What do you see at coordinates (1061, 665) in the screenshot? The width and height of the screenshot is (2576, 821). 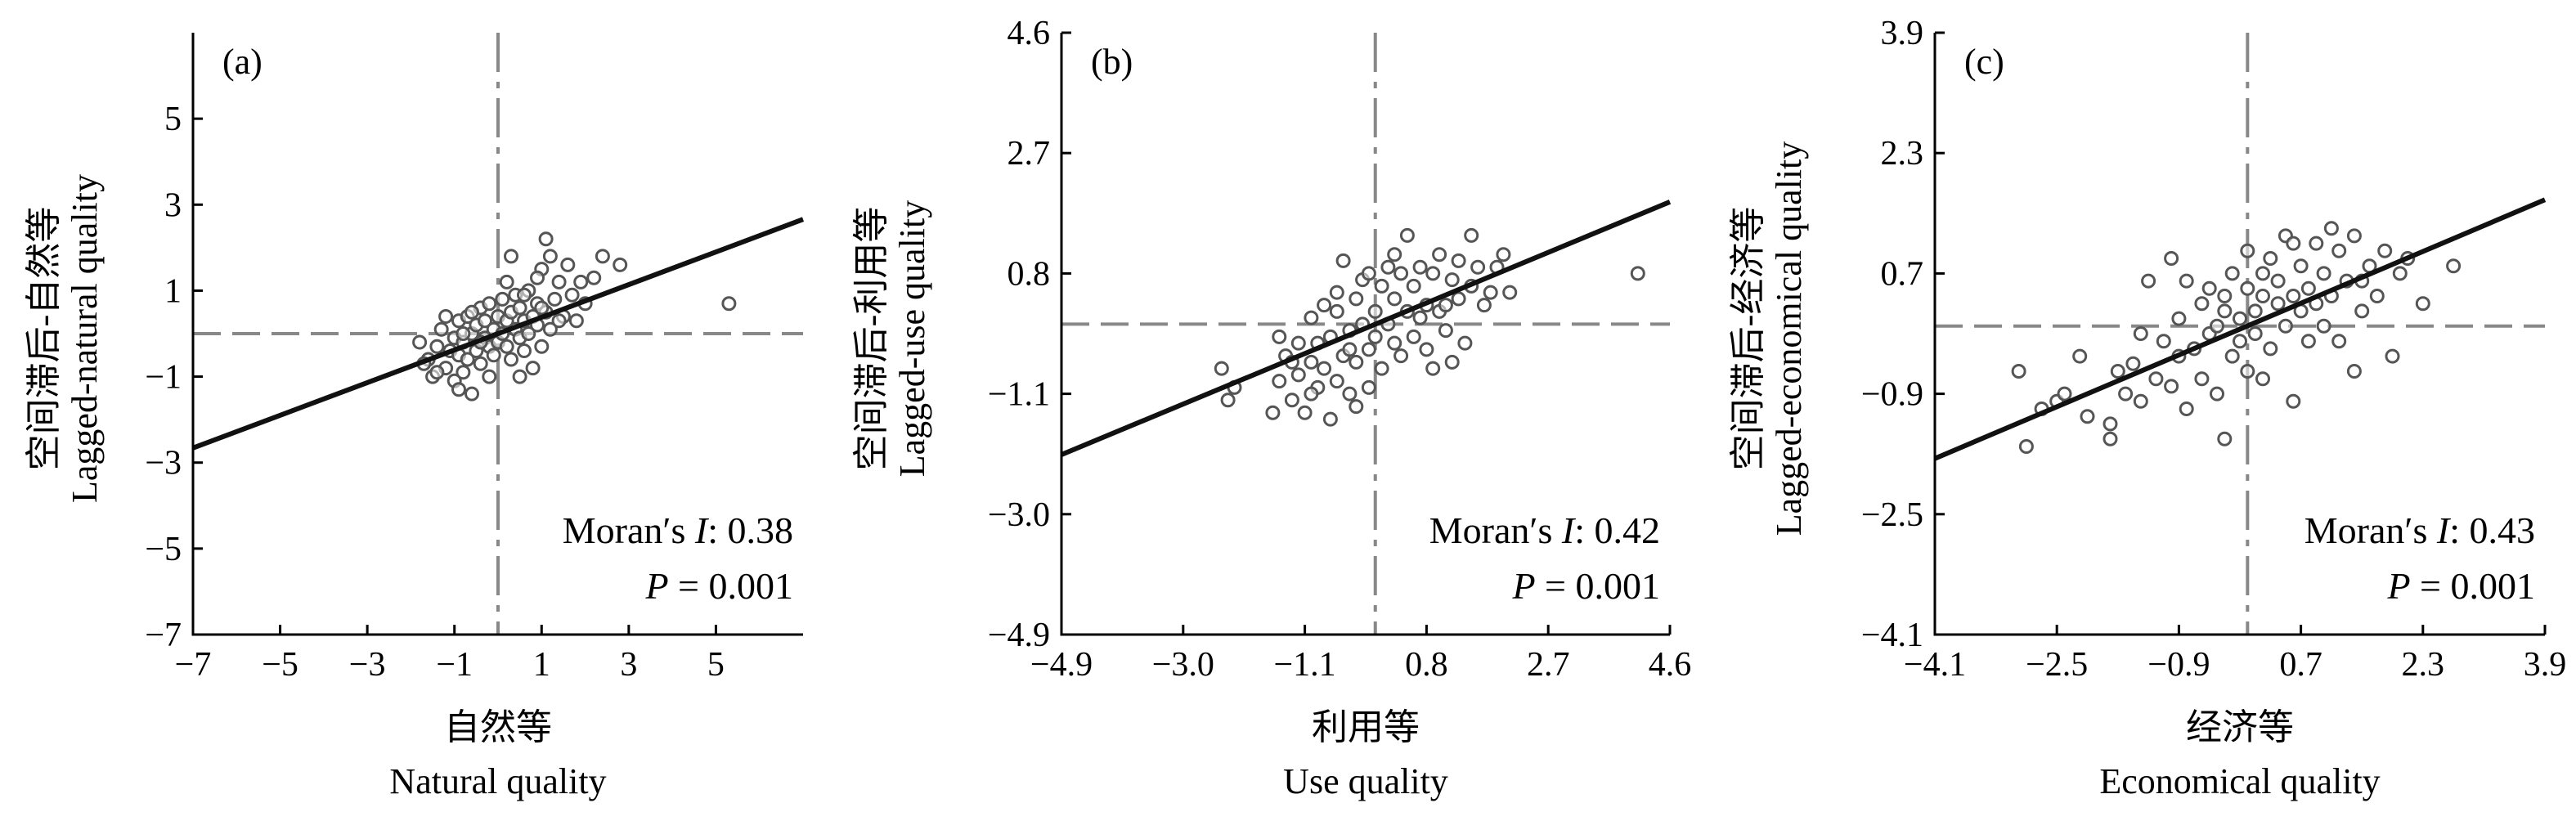 I see `x-tick-label: −4.9` at bounding box center [1061, 665].